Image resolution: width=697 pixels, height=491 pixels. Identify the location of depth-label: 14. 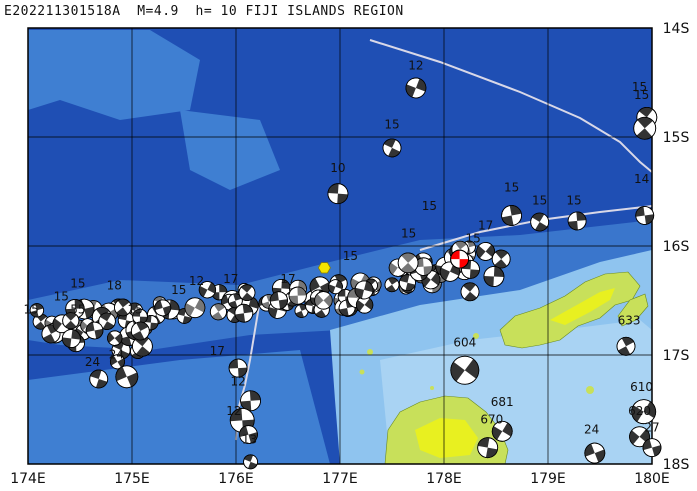
(641, 179).